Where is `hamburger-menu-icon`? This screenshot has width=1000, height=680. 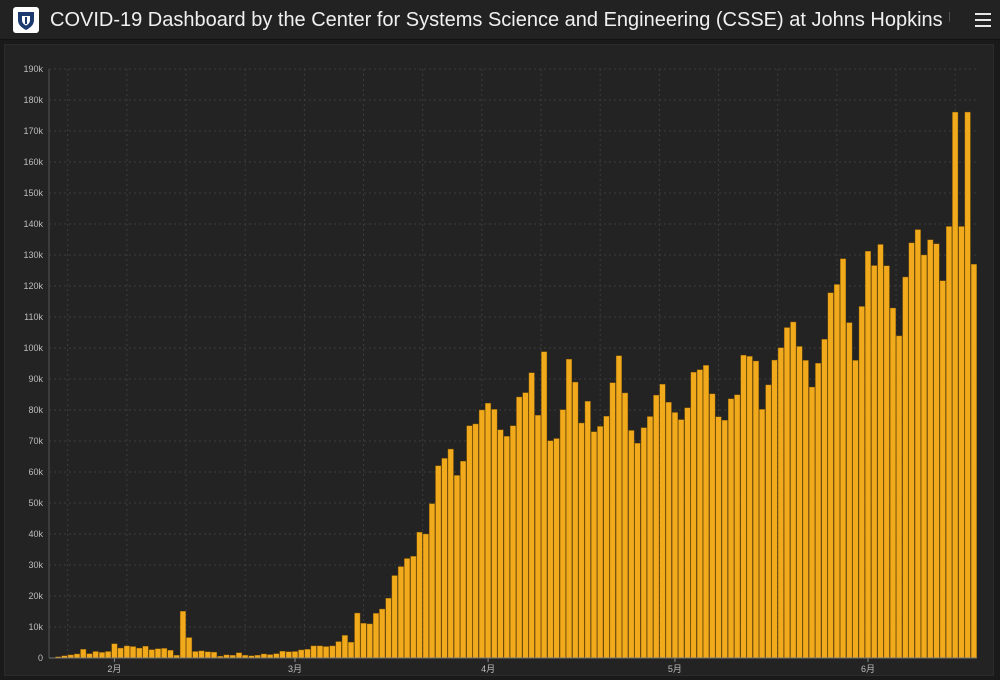
hamburger-menu-icon is located at coordinates (983, 20).